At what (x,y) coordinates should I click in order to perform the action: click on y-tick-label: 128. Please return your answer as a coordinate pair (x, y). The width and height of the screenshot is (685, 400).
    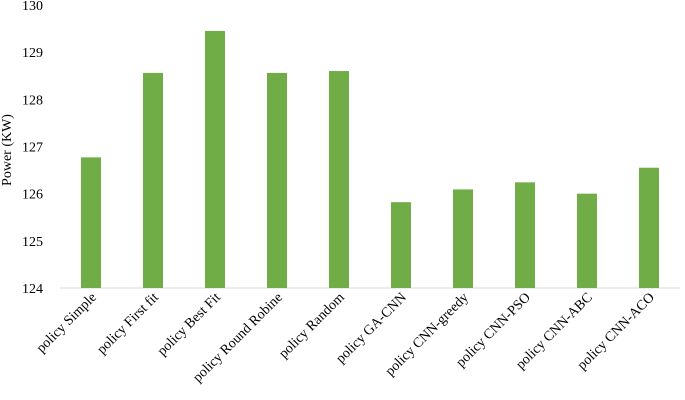
    Looking at the image, I should click on (32, 100).